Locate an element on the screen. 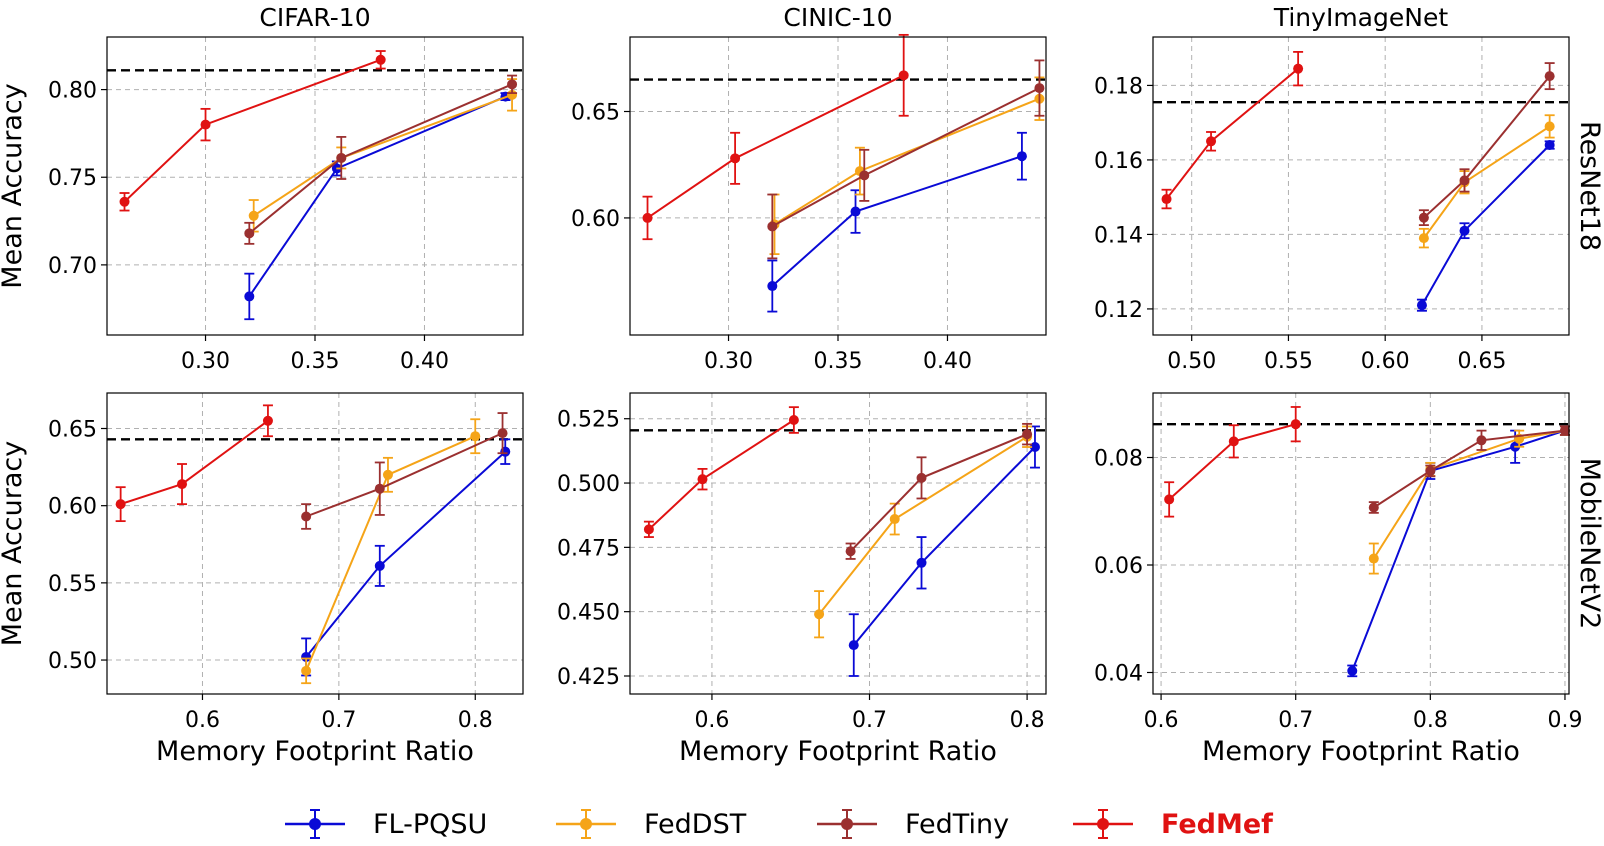 The height and width of the screenshot is (846, 1604). panel-title: CINIC-10 is located at coordinates (837, 17).